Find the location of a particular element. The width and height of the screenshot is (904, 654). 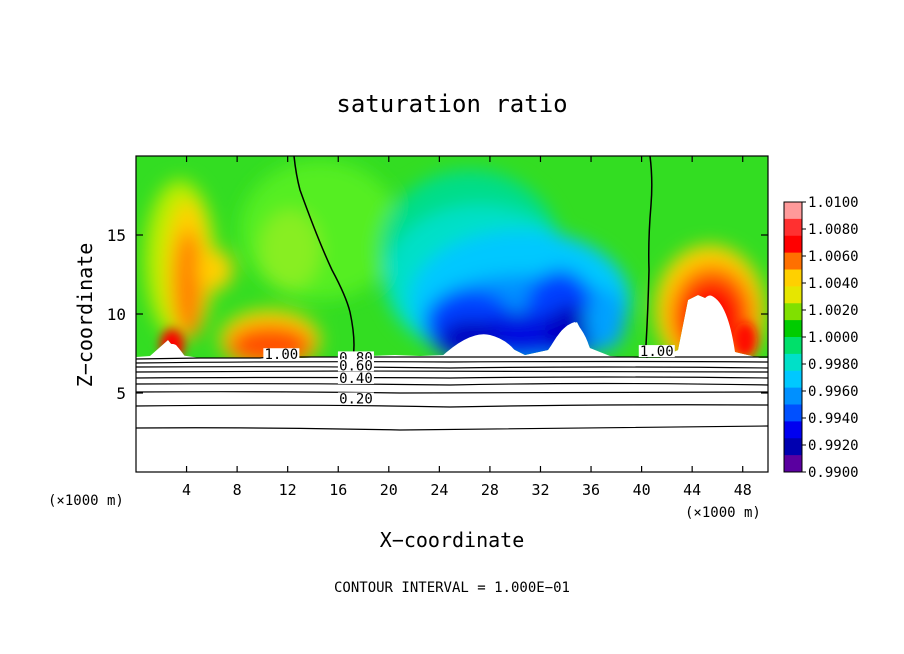

x-tick-label: 36 is located at coordinates (591, 490).